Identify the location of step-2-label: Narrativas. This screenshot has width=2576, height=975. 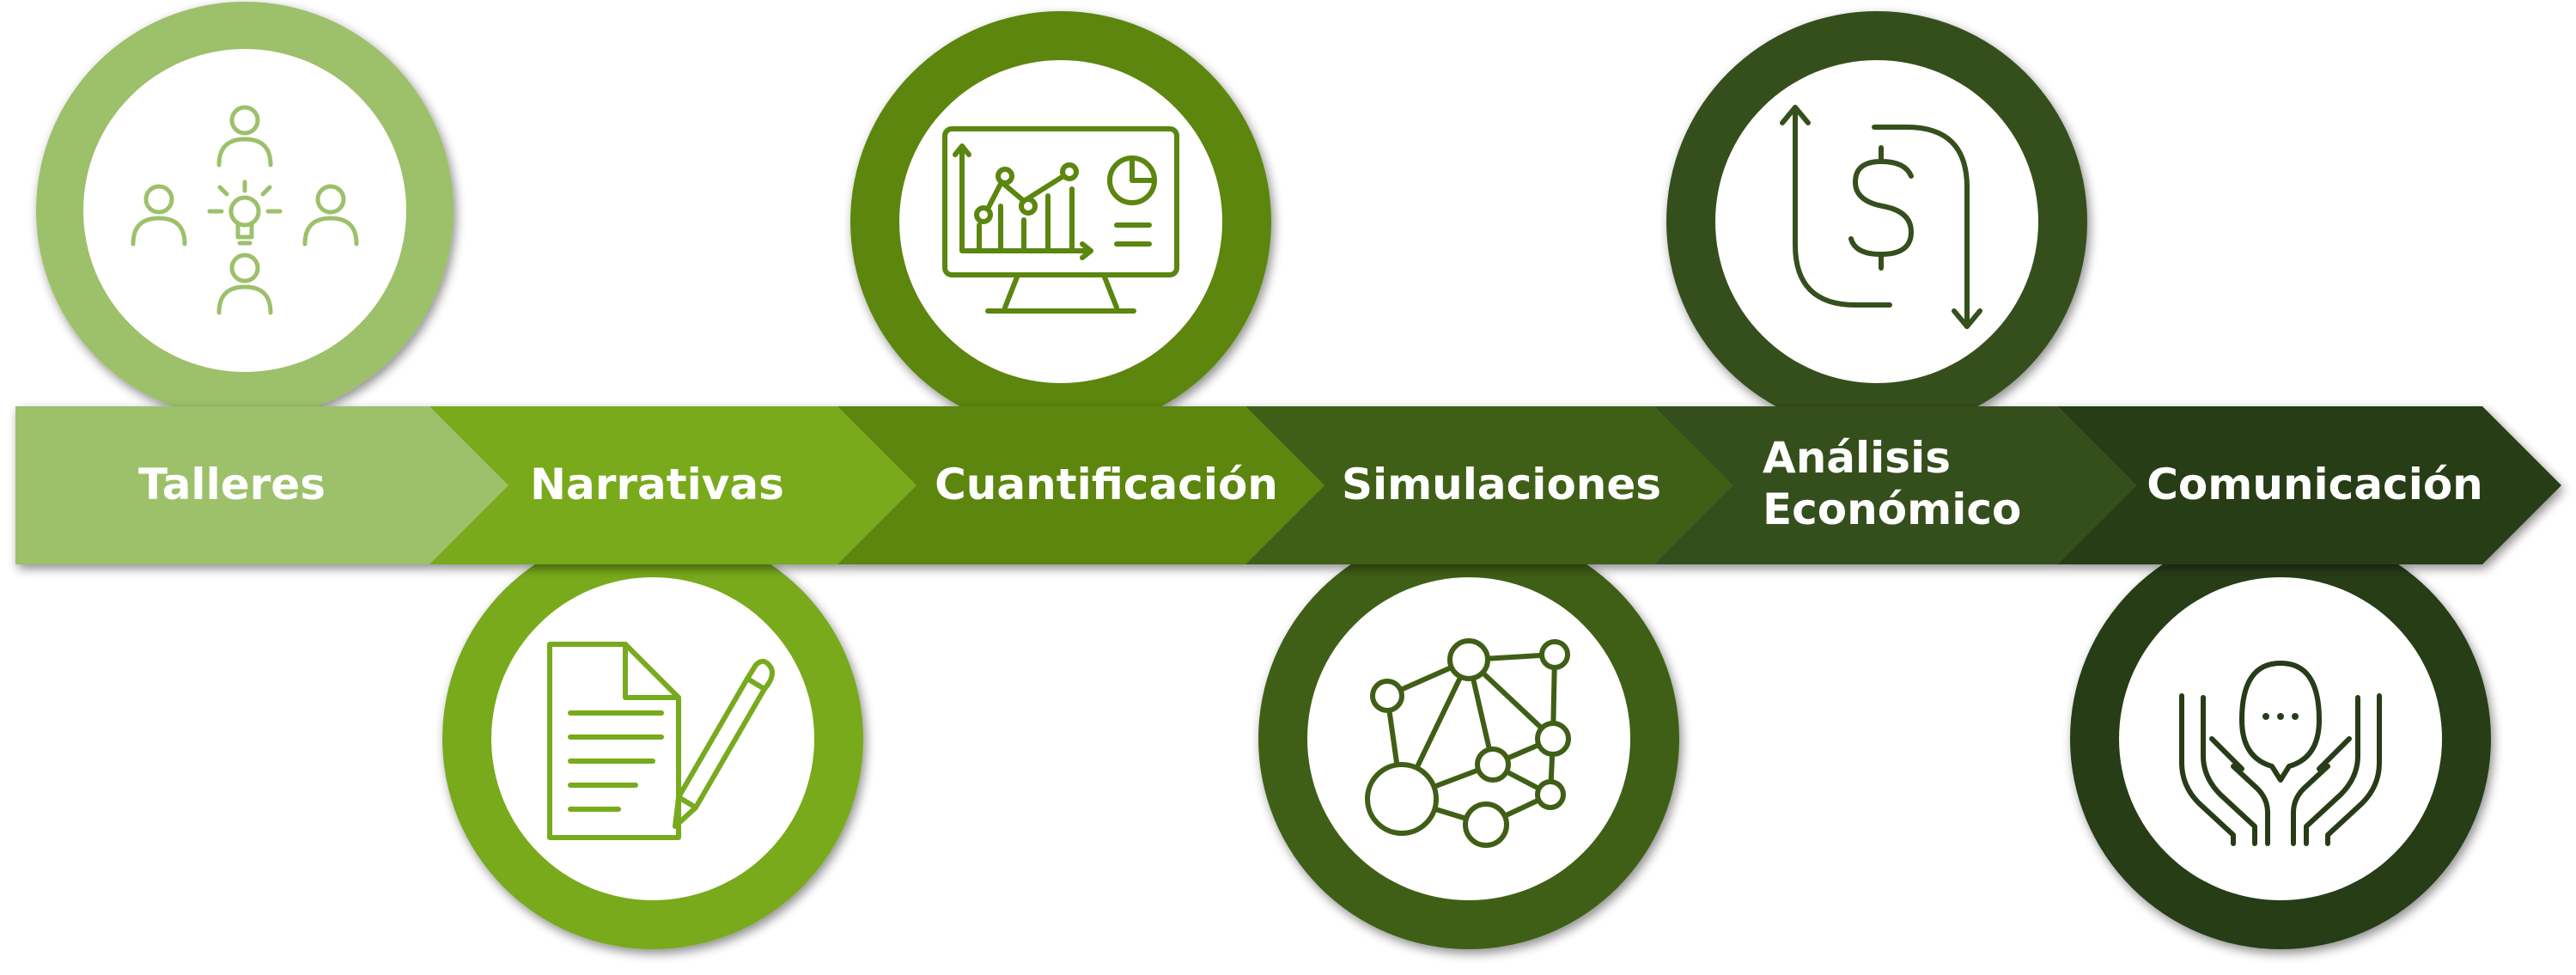
(657, 484).